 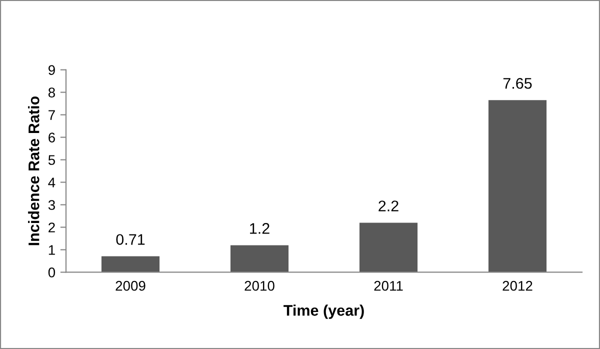 I want to click on y-tick-label: 6, so click(x=51, y=137).